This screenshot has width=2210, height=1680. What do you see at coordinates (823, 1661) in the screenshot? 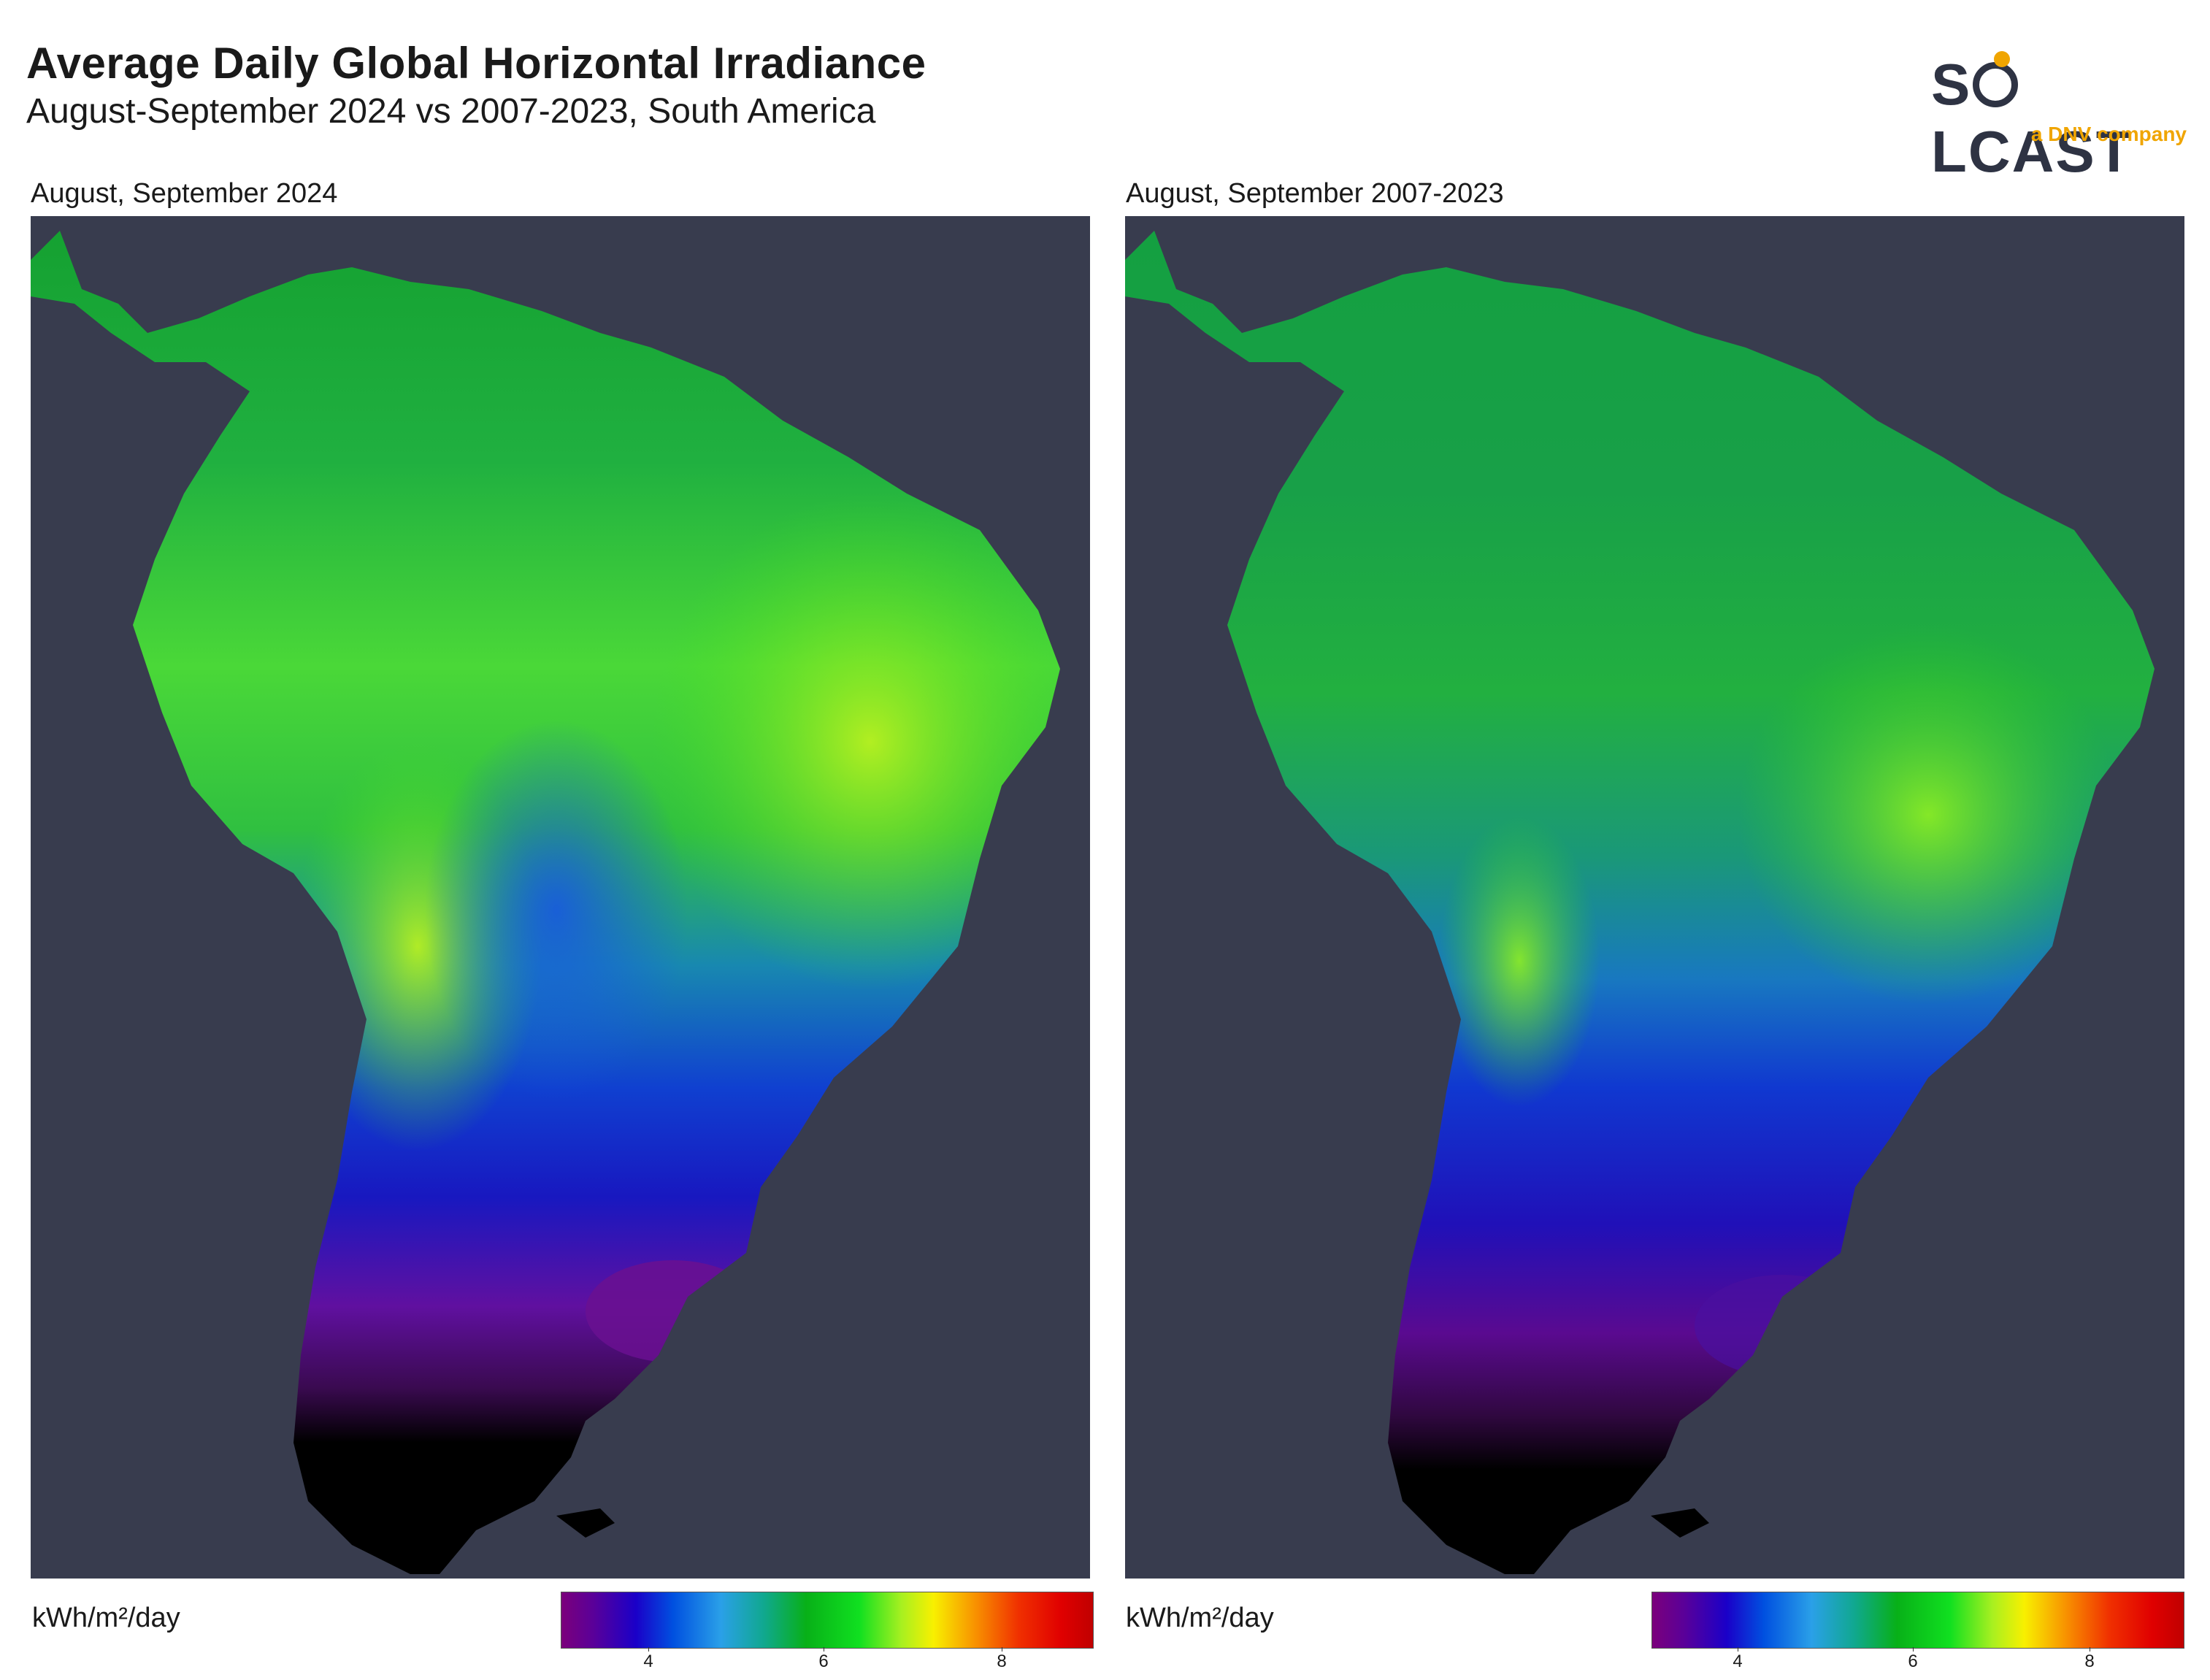
I see `colorbar-left-tick-6: 6` at bounding box center [823, 1661].